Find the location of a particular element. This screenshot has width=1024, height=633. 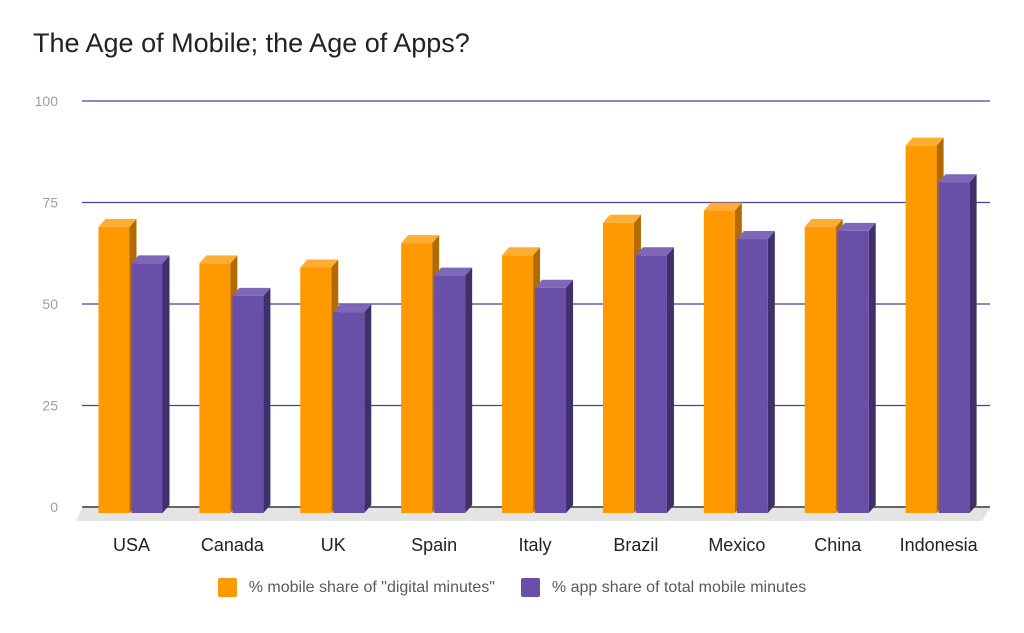

y-tick-label: 25 is located at coordinates (50, 406).